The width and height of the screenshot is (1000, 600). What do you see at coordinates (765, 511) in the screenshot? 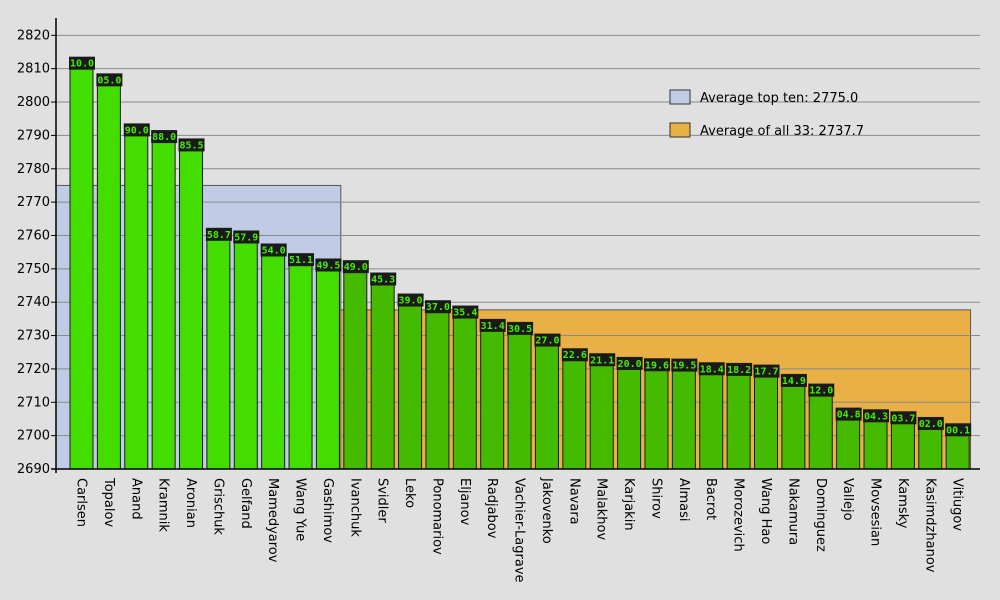
I see `x-tick-label: Wang Hao` at bounding box center [765, 511].